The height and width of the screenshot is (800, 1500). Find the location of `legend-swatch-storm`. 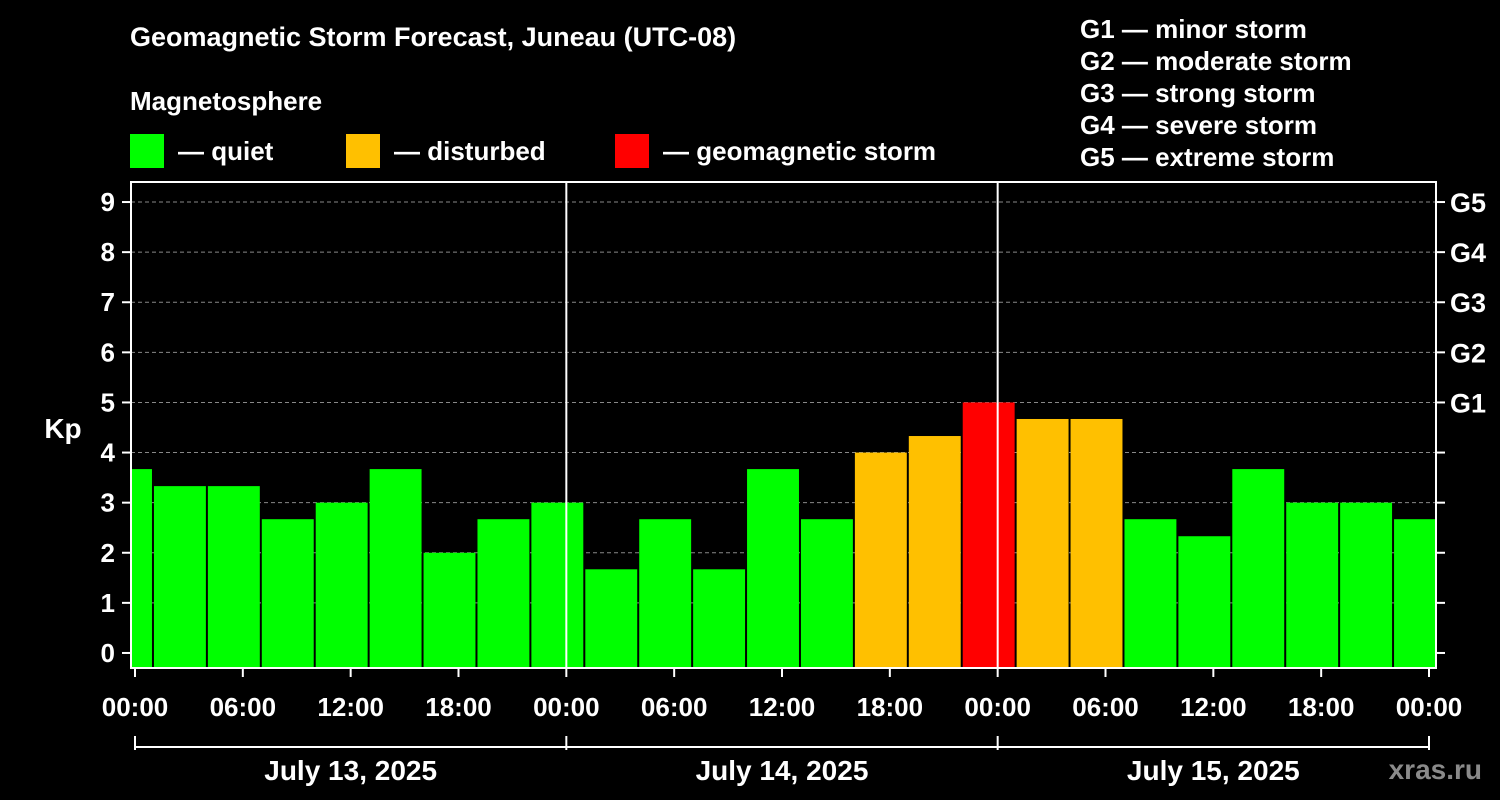

legend-swatch-storm is located at coordinates (632, 151).